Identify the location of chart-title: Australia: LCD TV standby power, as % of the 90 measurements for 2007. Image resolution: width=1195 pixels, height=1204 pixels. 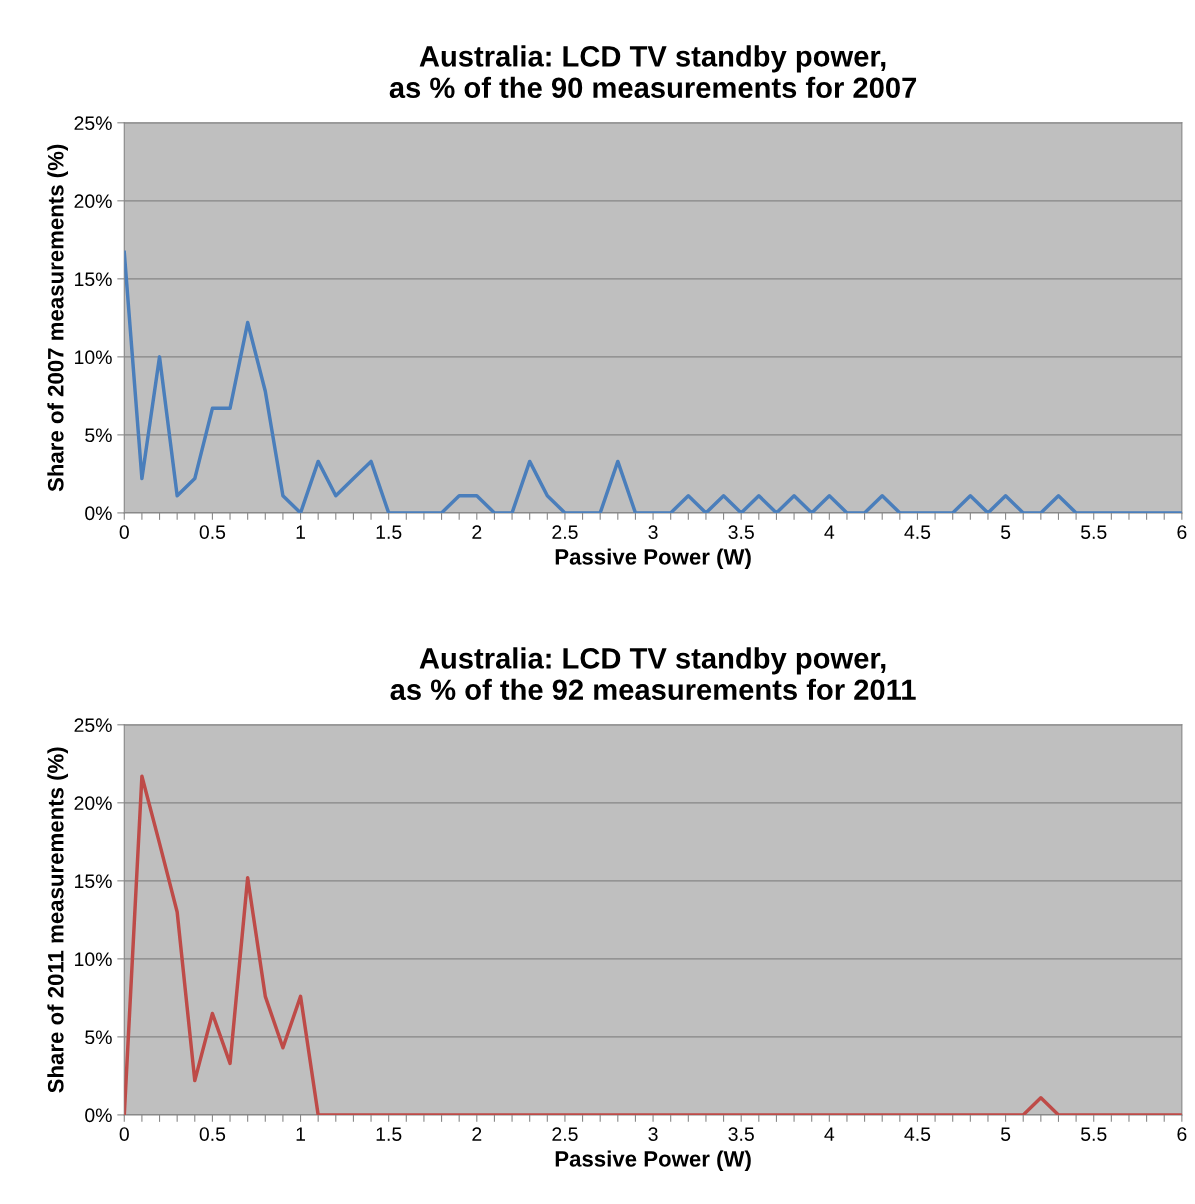
(653, 72).